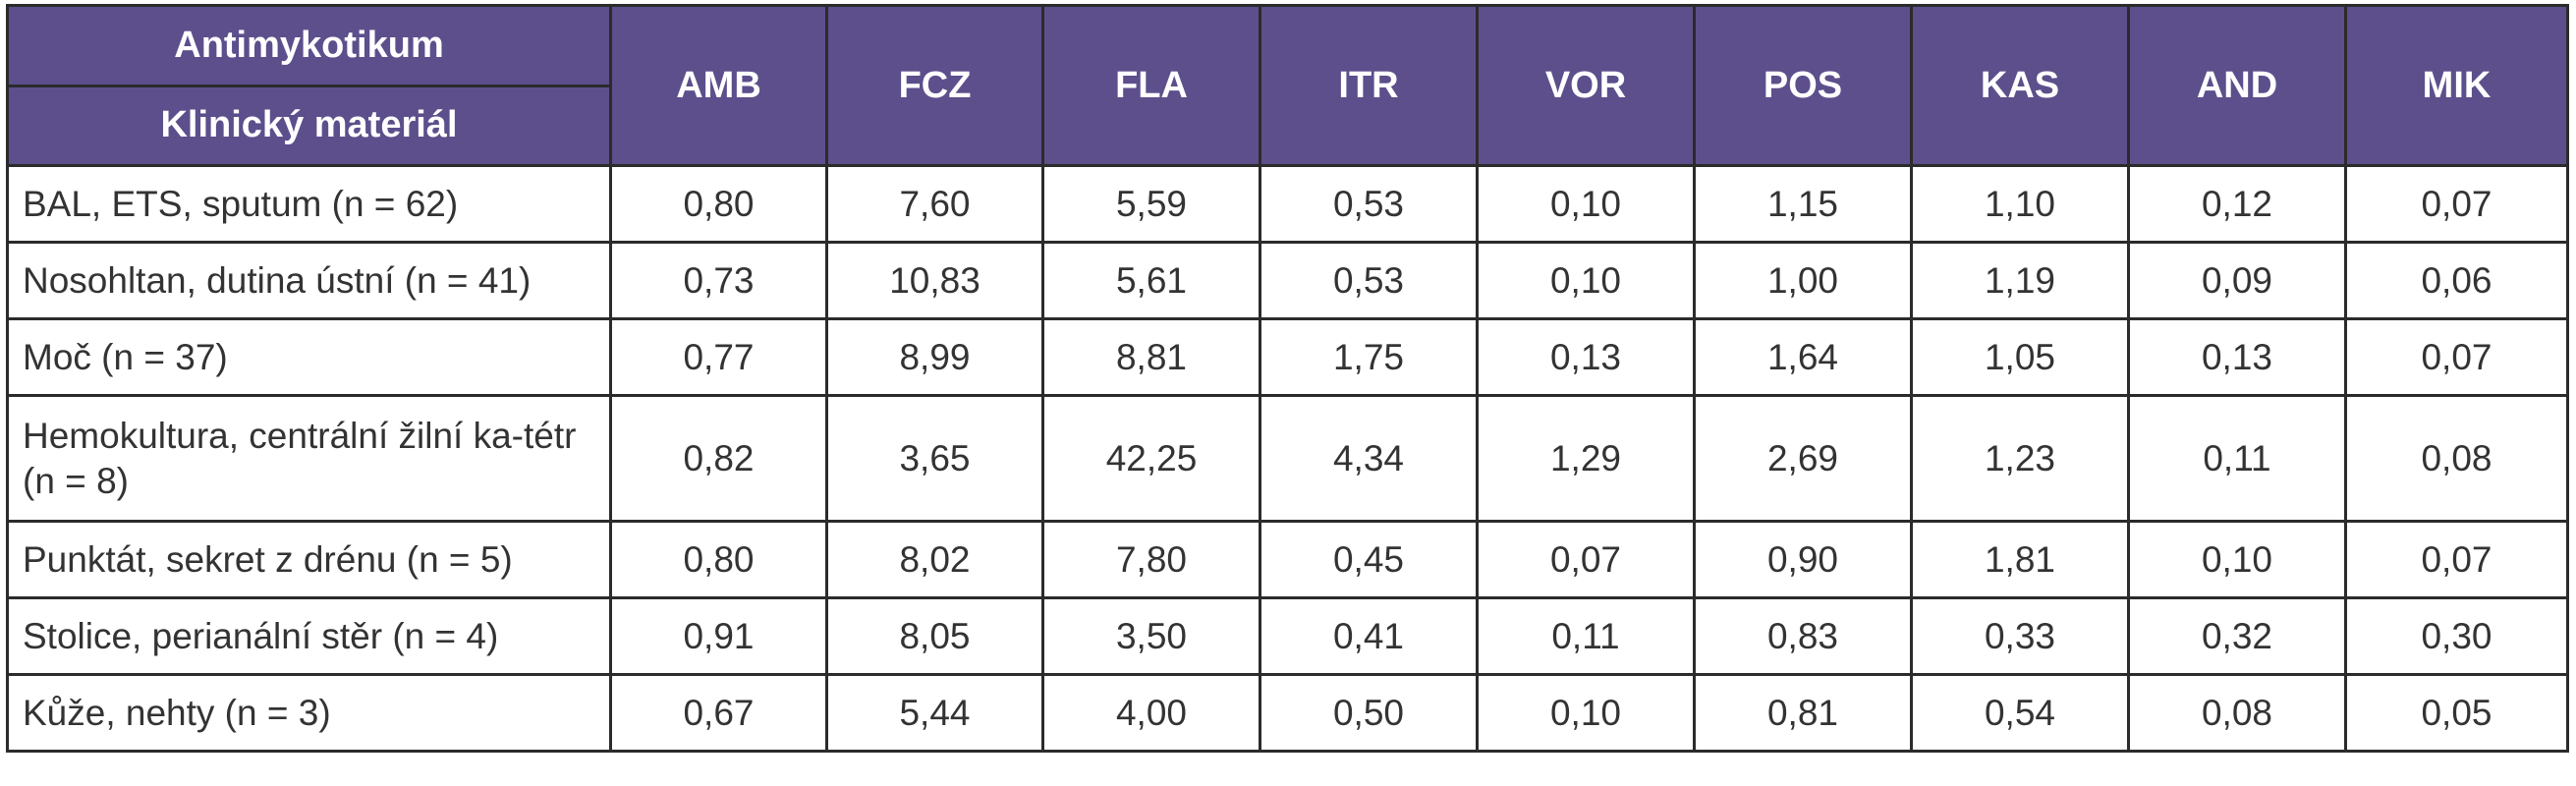 The width and height of the screenshot is (2576, 786). What do you see at coordinates (934, 459) in the screenshot?
I see `value-cell: 3,65` at bounding box center [934, 459].